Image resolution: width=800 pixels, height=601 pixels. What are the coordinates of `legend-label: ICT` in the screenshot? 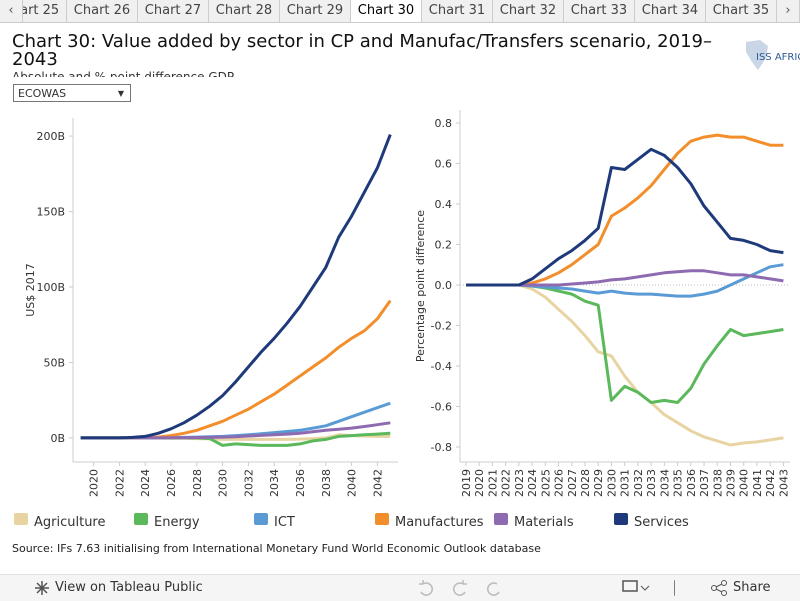 It's located at (284, 522).